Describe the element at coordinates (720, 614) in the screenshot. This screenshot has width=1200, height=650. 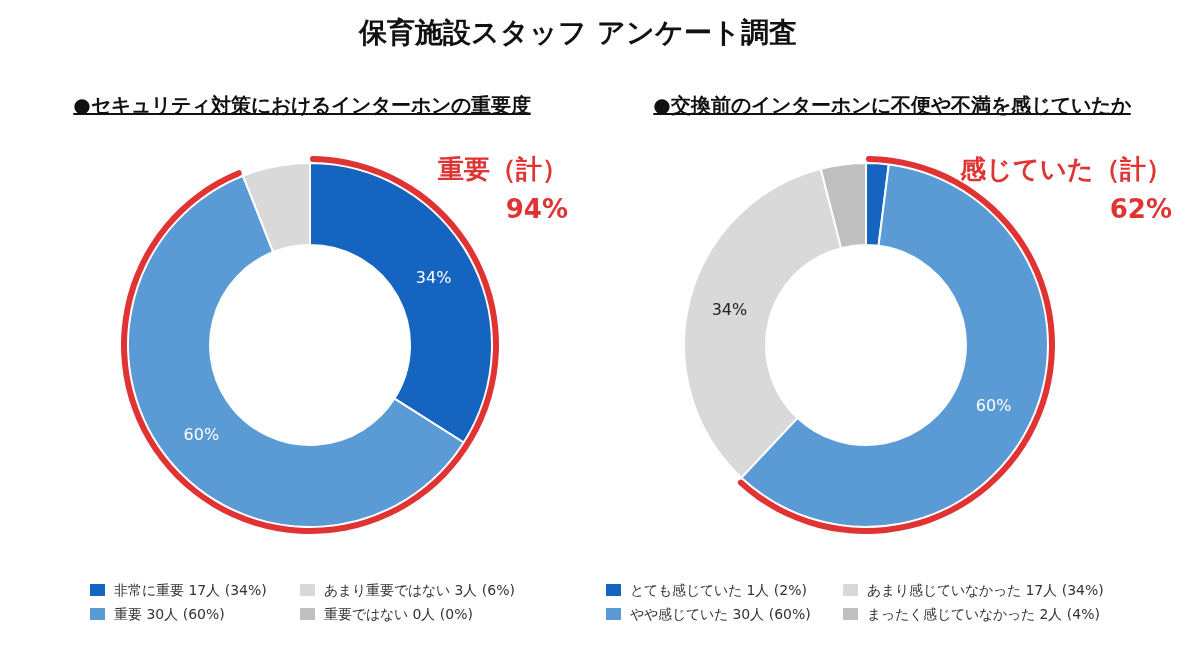
I see `legend-label: やや感じていた 30人 (60%)` at that location.